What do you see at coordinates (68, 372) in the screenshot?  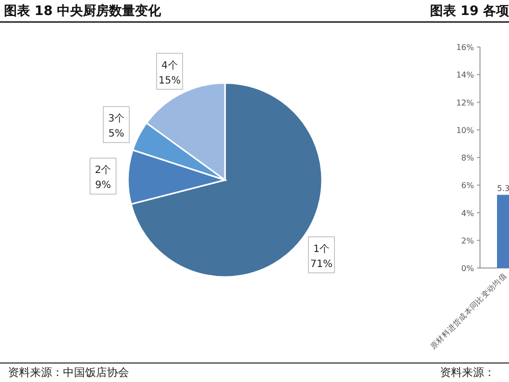 I see `text: 资料来源：中国饭店协会` at bounding box center [68, 372].